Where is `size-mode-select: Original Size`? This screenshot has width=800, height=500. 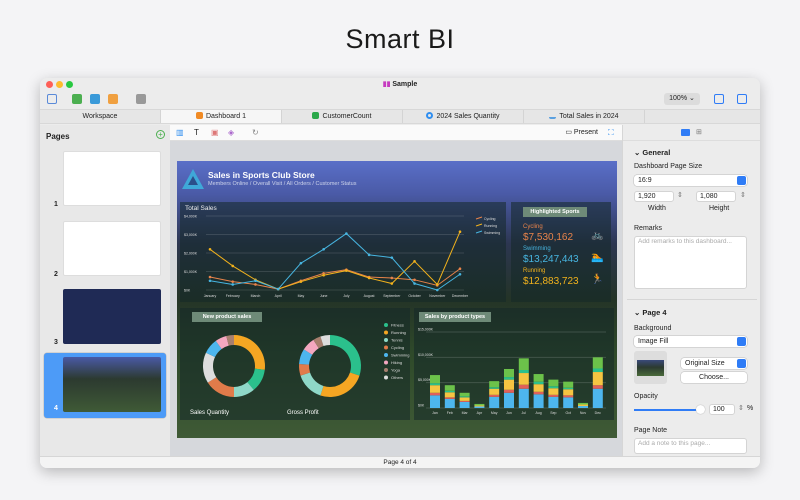 size-mode-select: Original Size is located at coordinates (714, 363).